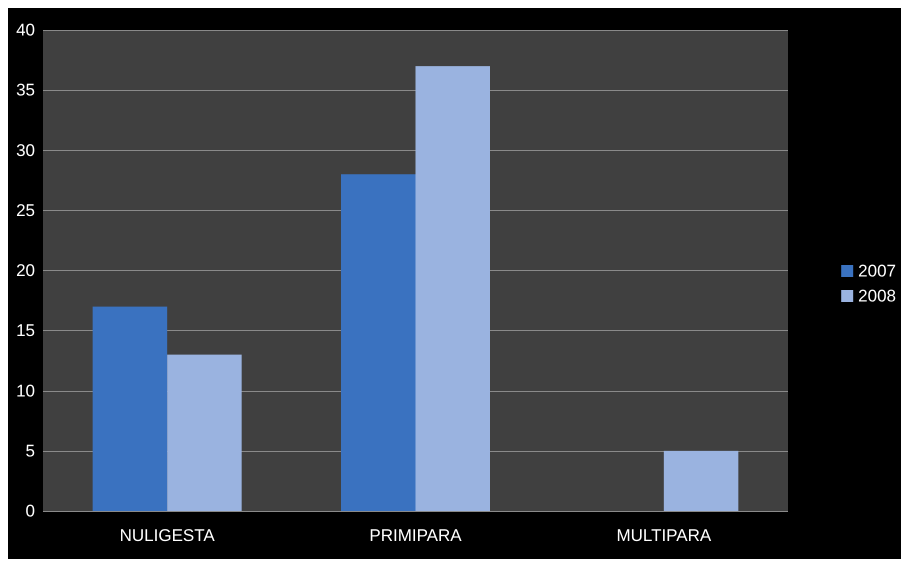 The image size is (909, 567). What do you see at coordinates (25, 90) in the screenshot?
I see `y-tick-label: 35` at bounding box center [25, 90].